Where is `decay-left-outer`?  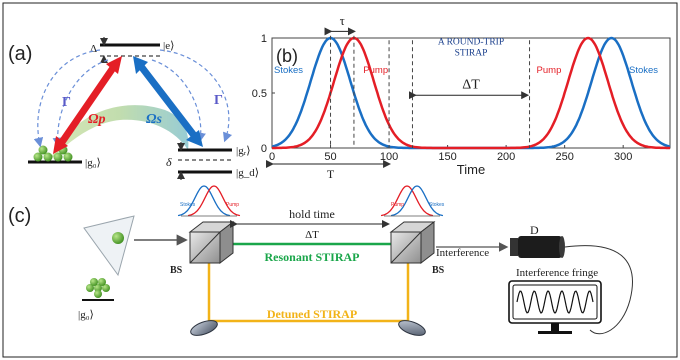
decay-left-outer is located at coordinates (67, 98).